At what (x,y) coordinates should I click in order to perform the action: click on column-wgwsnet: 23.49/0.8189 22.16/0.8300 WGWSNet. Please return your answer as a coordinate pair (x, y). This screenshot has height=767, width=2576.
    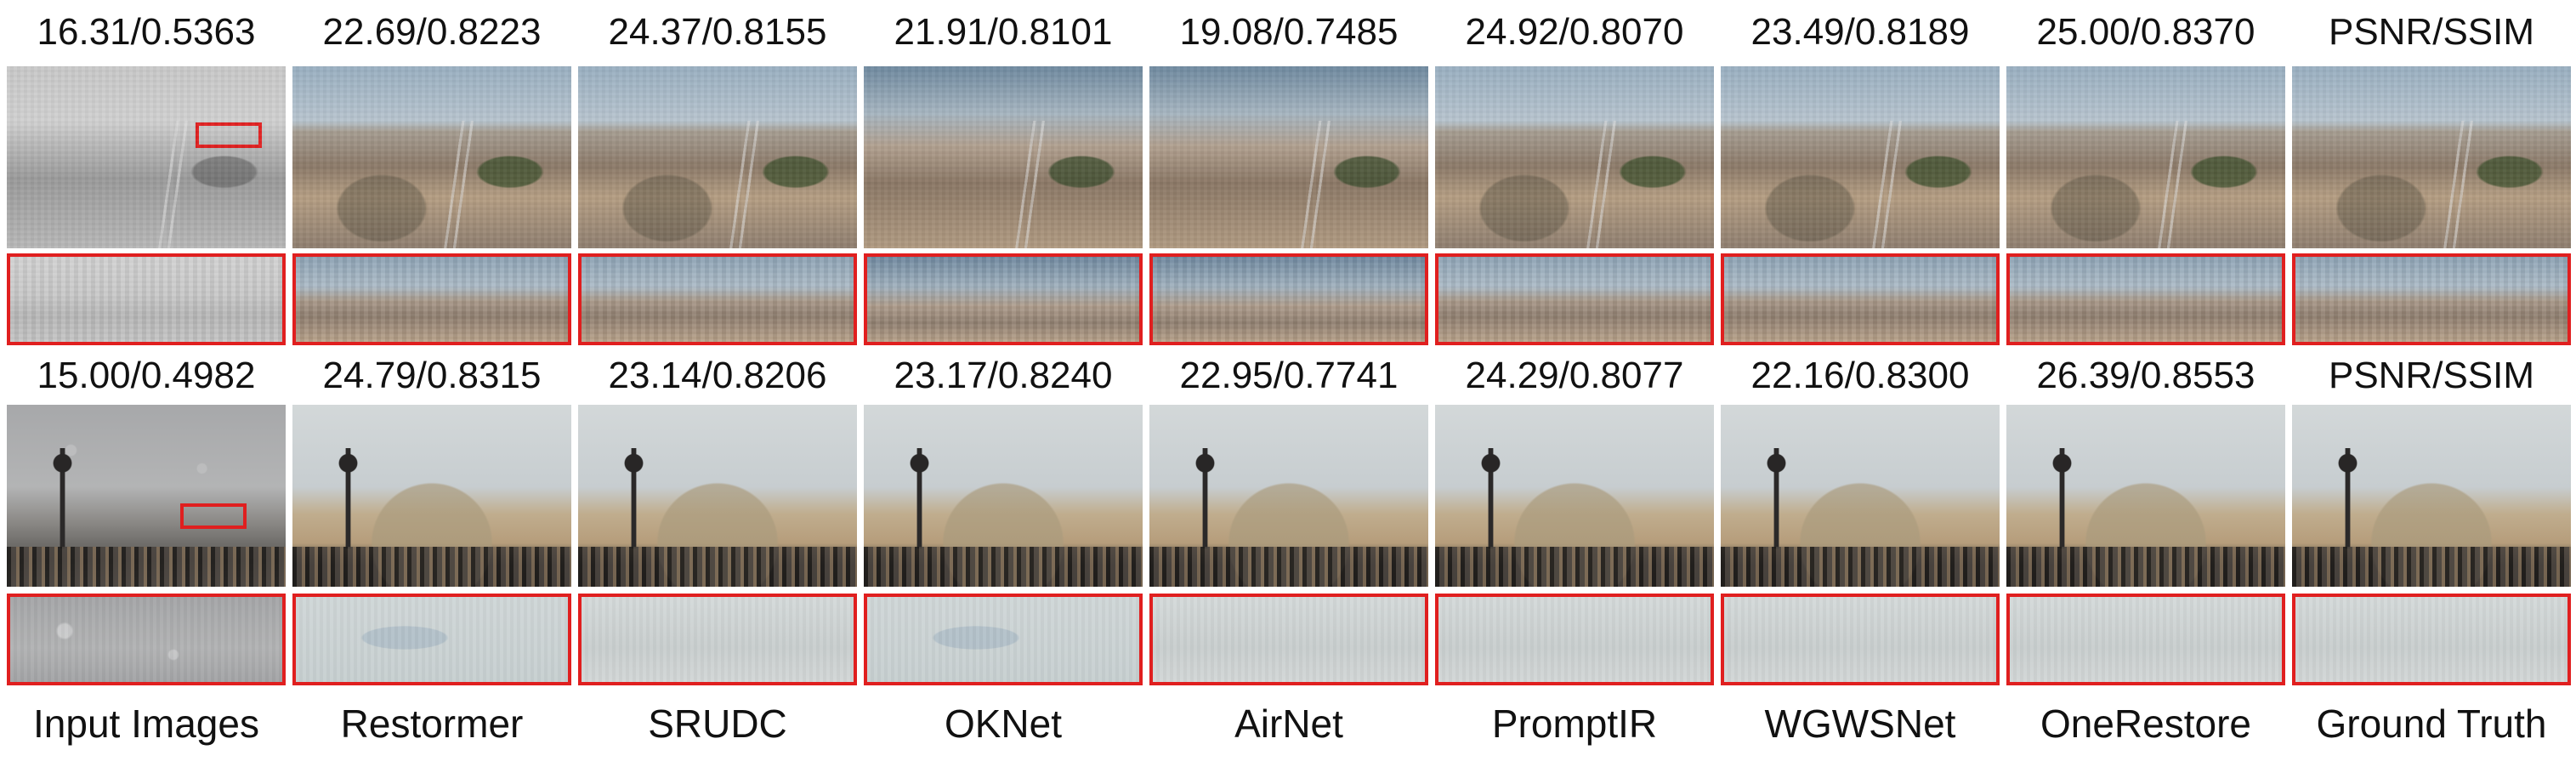
    Looking at the image, I should click on (1860, 383).